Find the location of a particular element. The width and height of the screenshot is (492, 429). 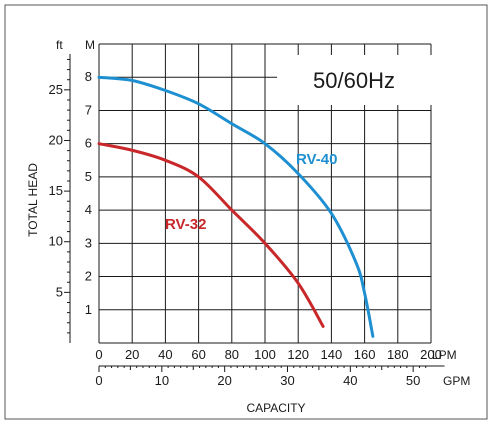

gpm-tick-label: 0 is located at coordinates (98, 380).